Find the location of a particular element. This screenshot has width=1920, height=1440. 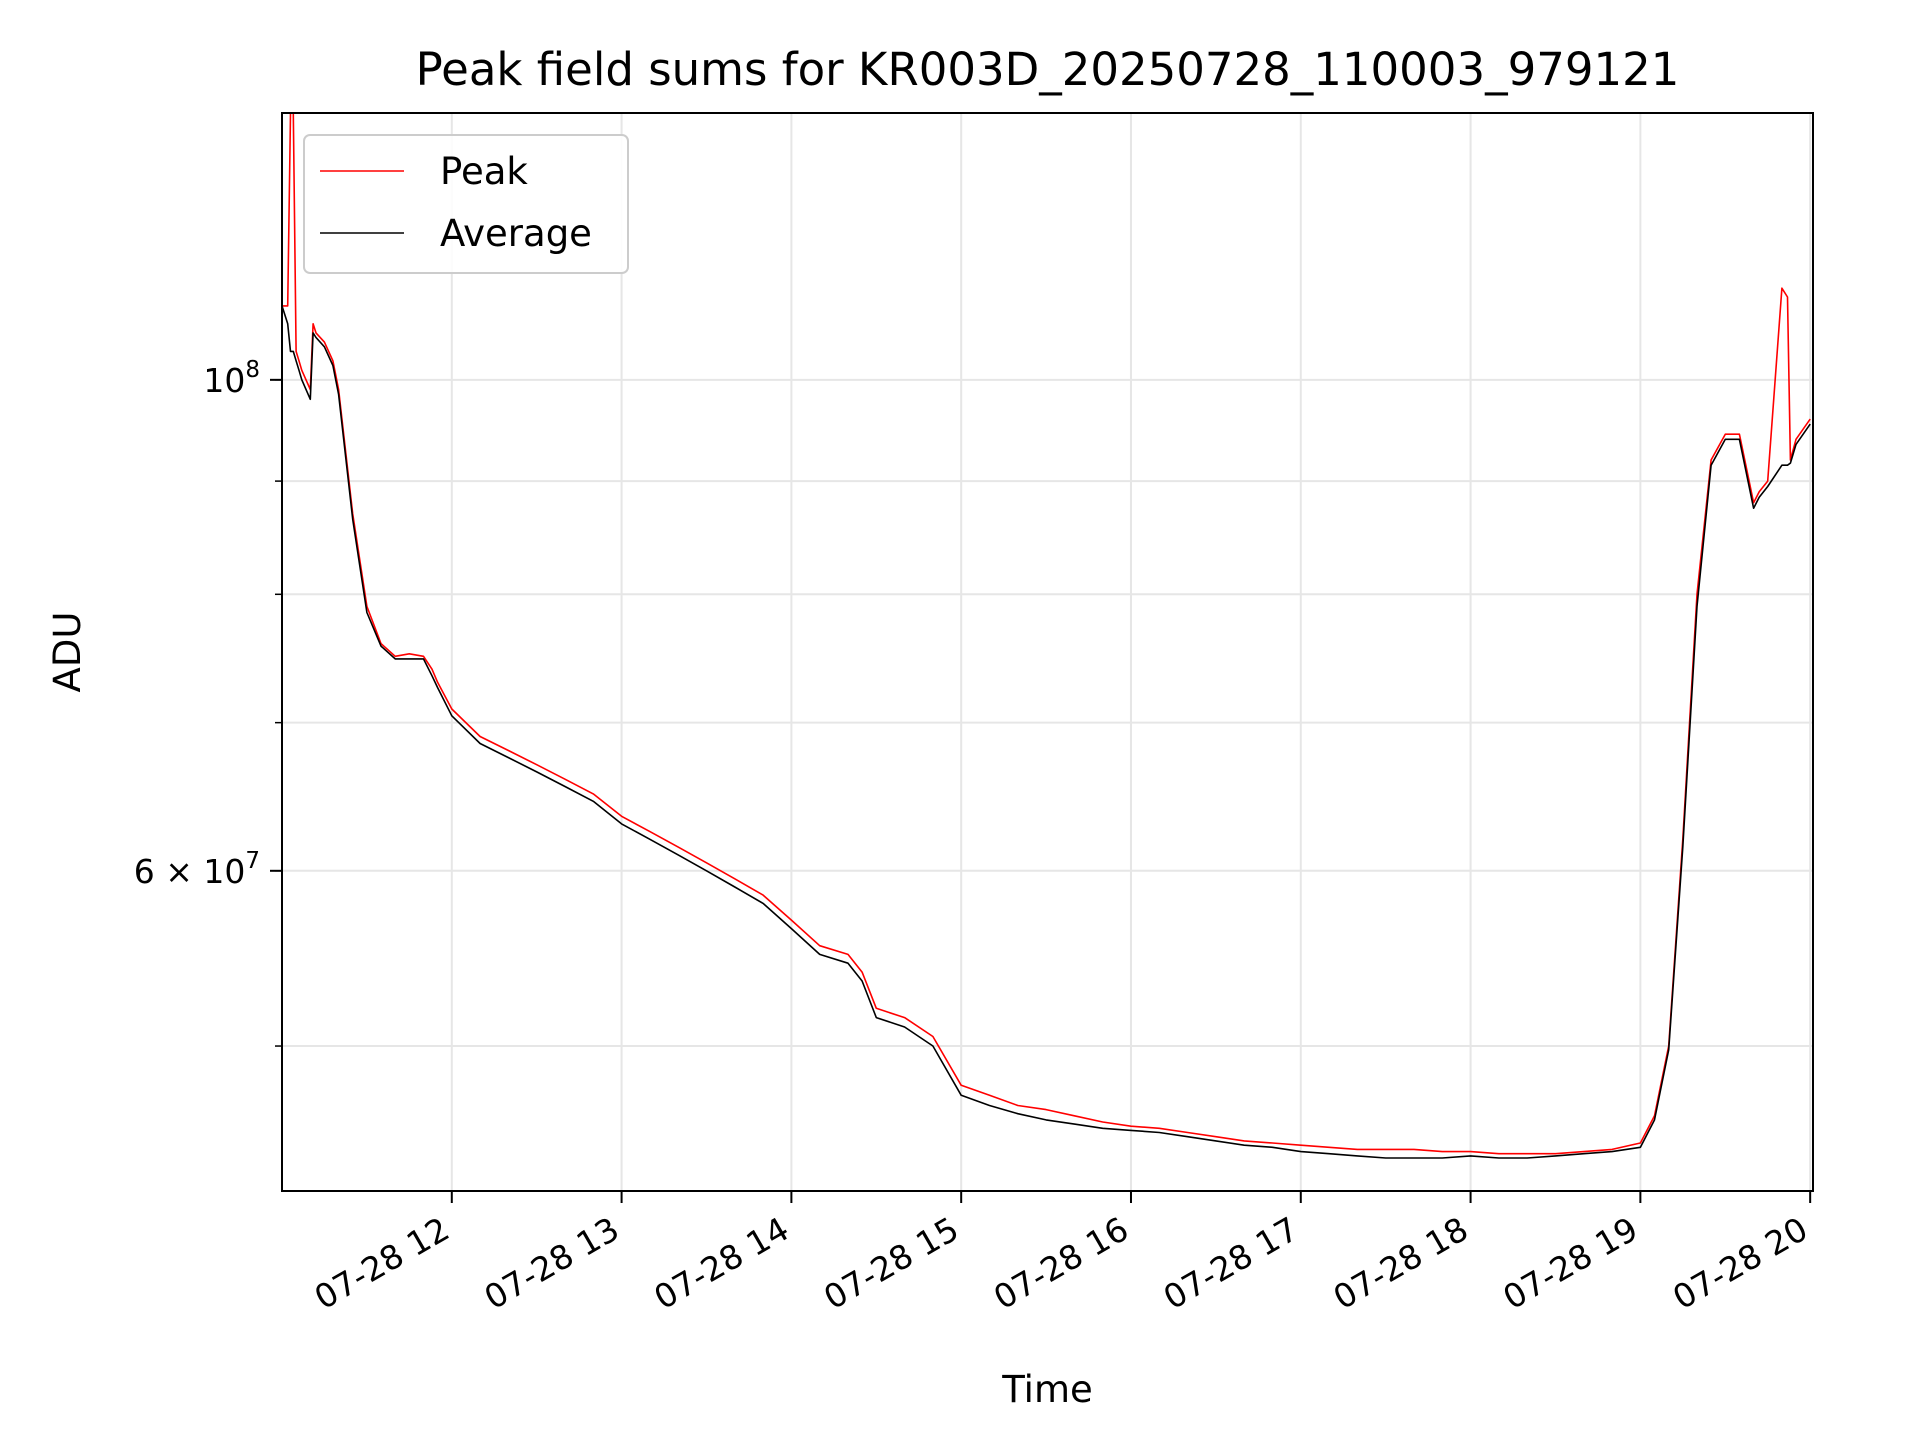

y-tick-label: 6 × 107 is located at coordinates (197, 869).